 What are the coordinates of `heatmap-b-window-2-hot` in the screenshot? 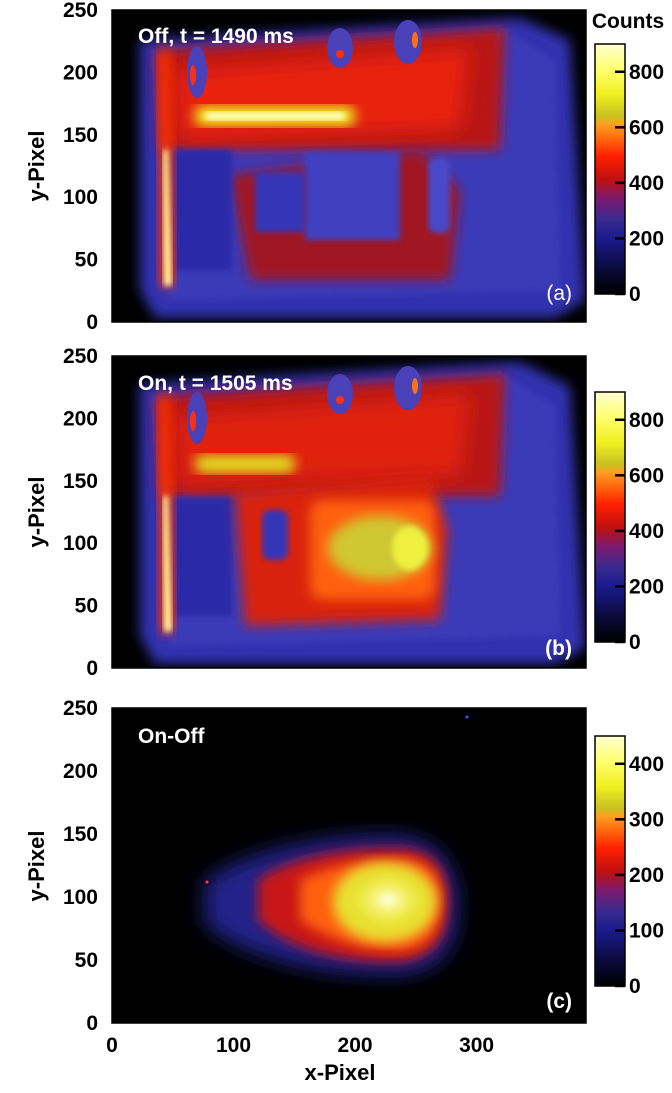 It's located at (340, 400).